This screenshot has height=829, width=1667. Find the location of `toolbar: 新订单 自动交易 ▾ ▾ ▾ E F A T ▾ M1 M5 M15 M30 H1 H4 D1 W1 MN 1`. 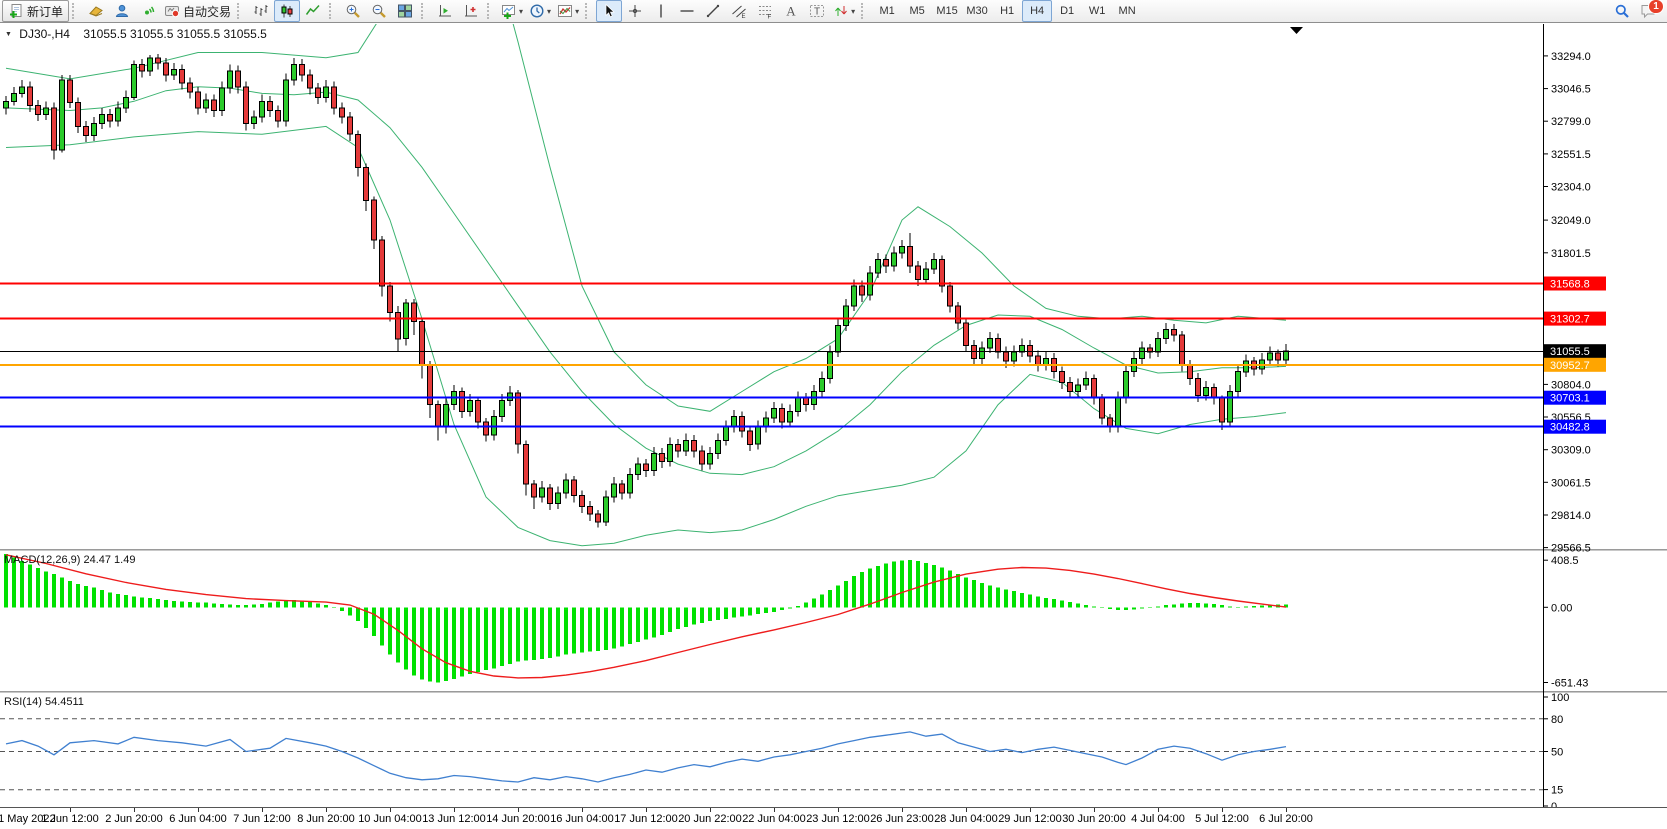

toolbar: 新订单 自动交易 ▾ ▾ ▾ E F A T ▾ M1 M5 M15 M30 H1 H4 D1 W1 MN 1 is located at coordinates (833, 11).